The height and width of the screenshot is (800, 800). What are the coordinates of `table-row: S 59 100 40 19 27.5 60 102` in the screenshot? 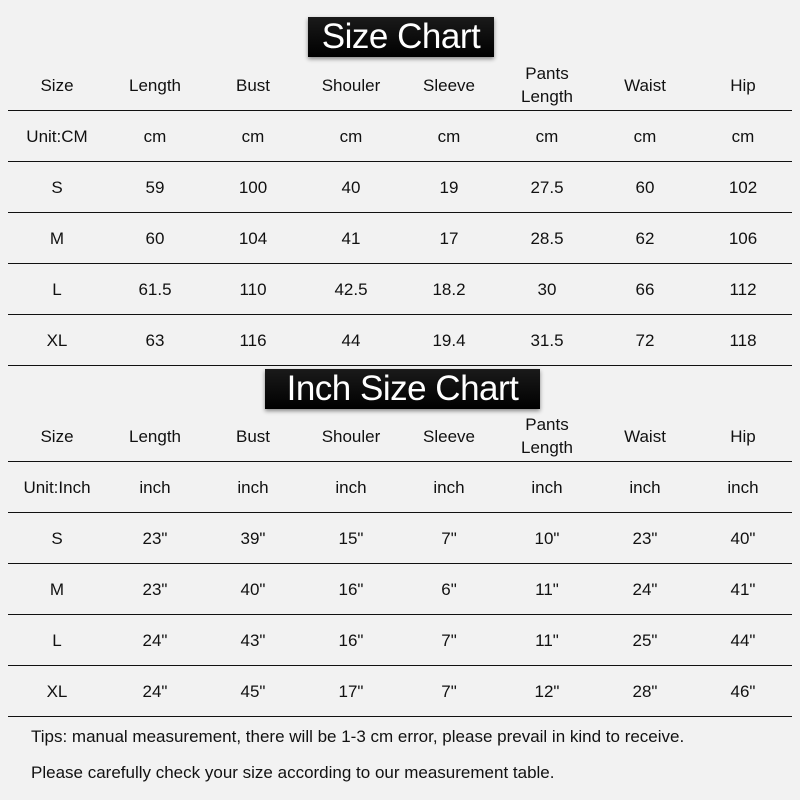 It's located at (400, 187).